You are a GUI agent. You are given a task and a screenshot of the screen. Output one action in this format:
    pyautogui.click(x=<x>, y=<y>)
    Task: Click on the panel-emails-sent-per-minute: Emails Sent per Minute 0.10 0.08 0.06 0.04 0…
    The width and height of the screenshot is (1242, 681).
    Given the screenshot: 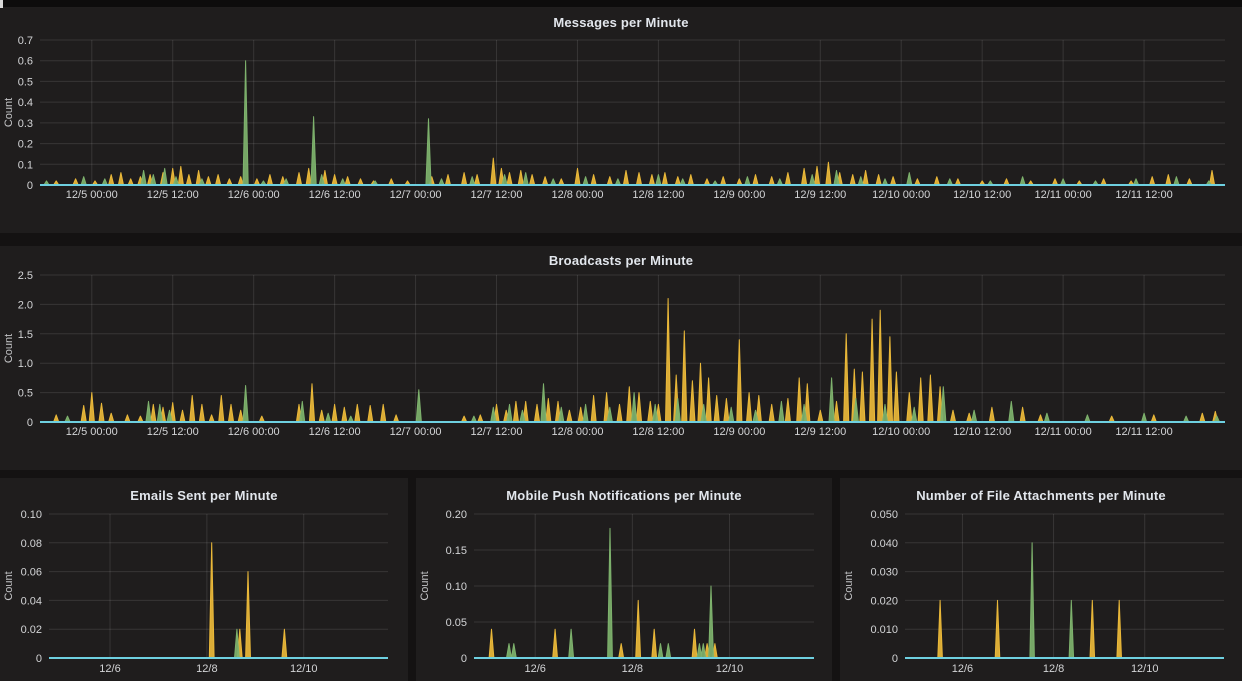 What is the action you would take?
    pyautogui.click(x=204, y=579)
    